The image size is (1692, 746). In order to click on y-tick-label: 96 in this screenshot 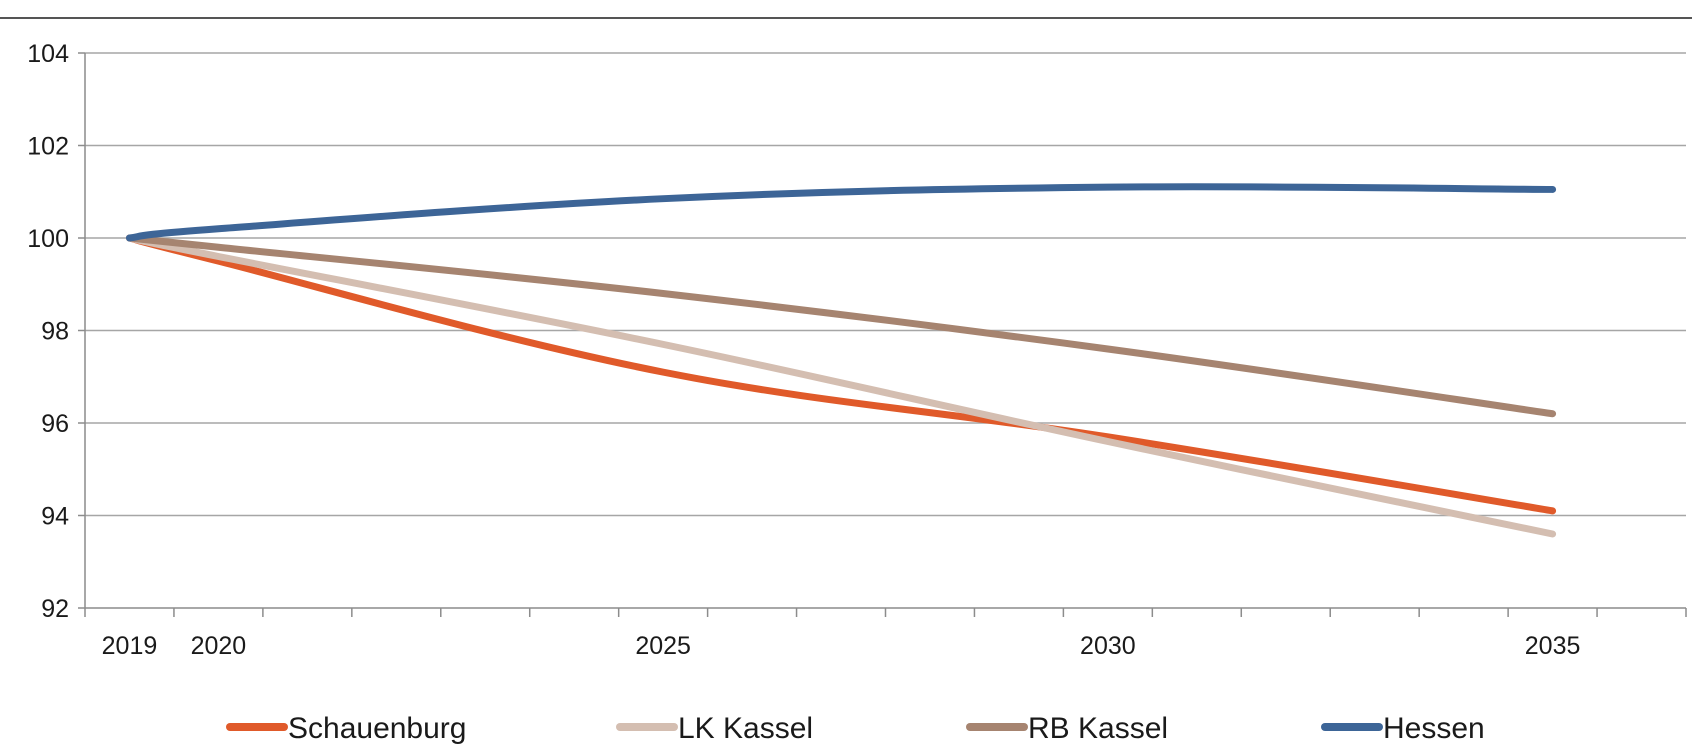, I will do `click(55, 424)`.